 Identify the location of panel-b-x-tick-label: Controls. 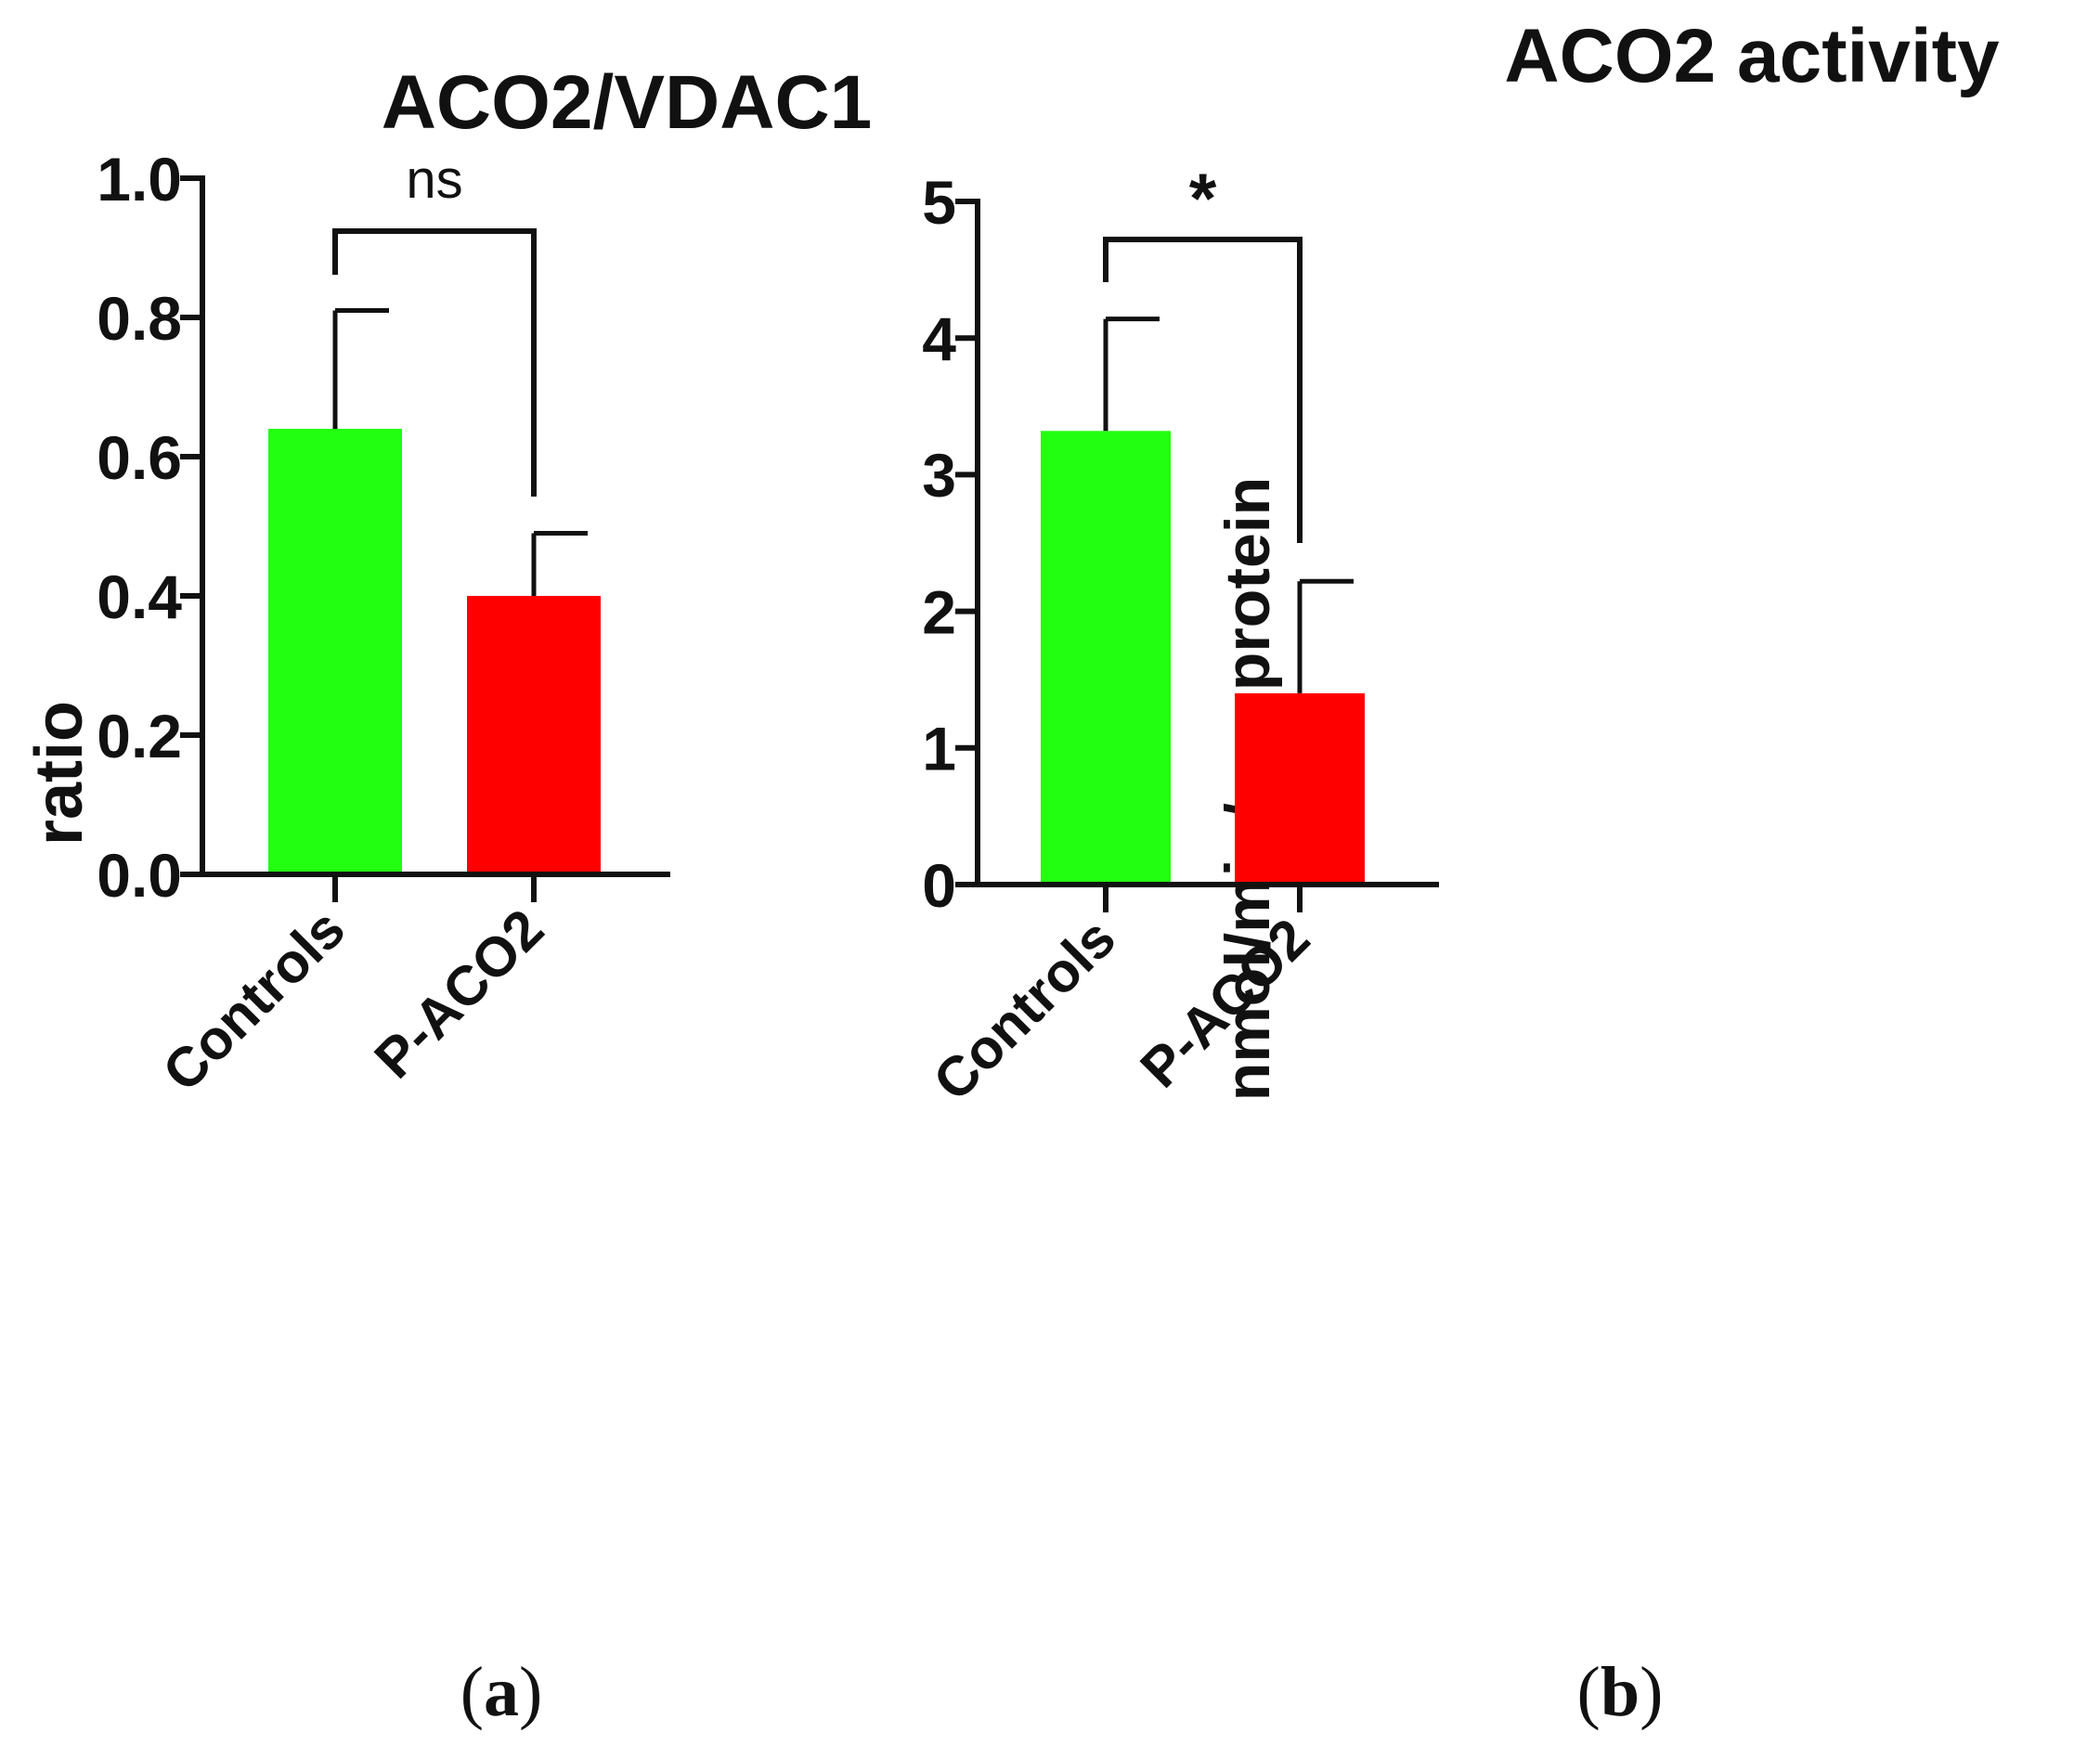
(1024, 1010).